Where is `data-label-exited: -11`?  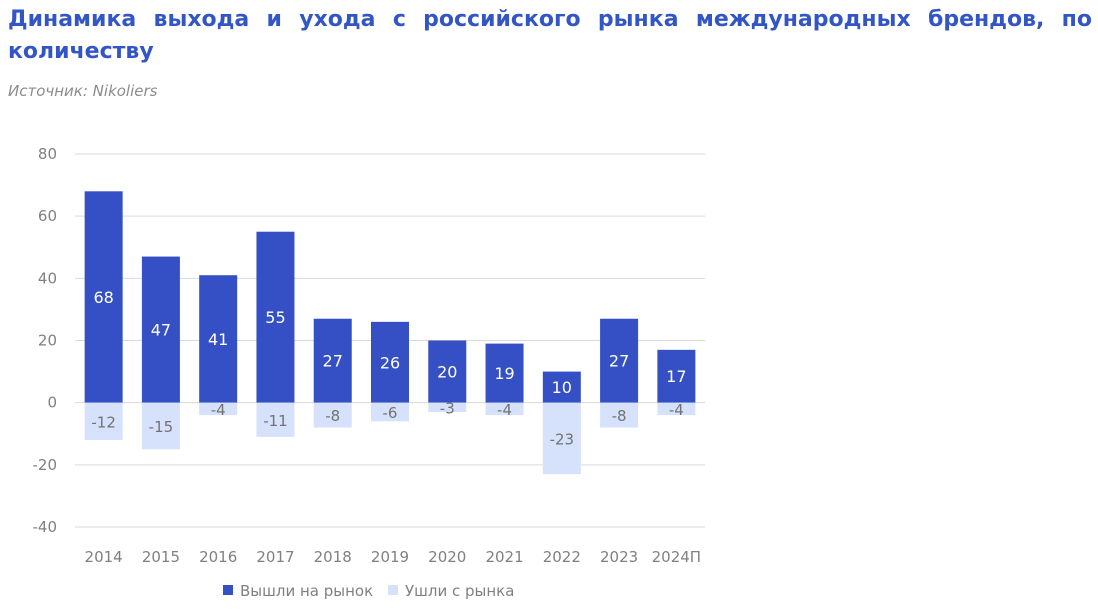 data-label-exited: -11 is located at coordinates (275, 421).